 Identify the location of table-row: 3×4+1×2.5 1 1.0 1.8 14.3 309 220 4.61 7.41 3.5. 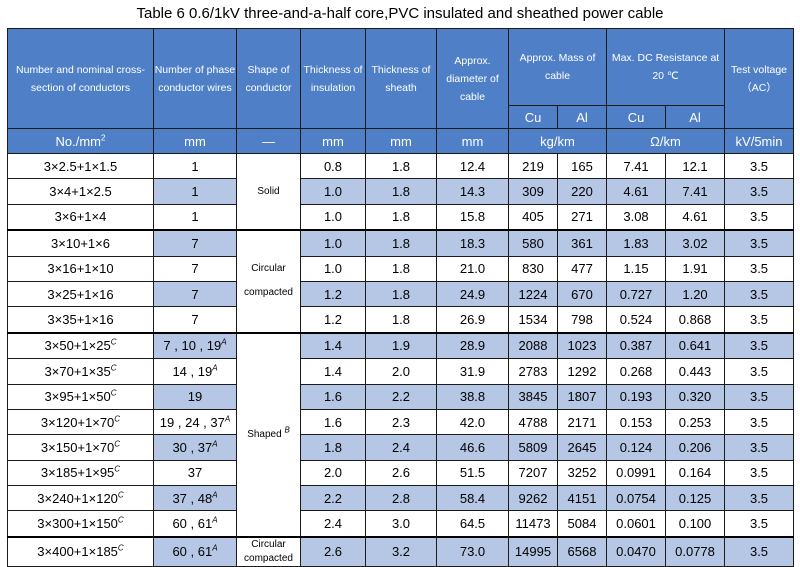
(401, 191).